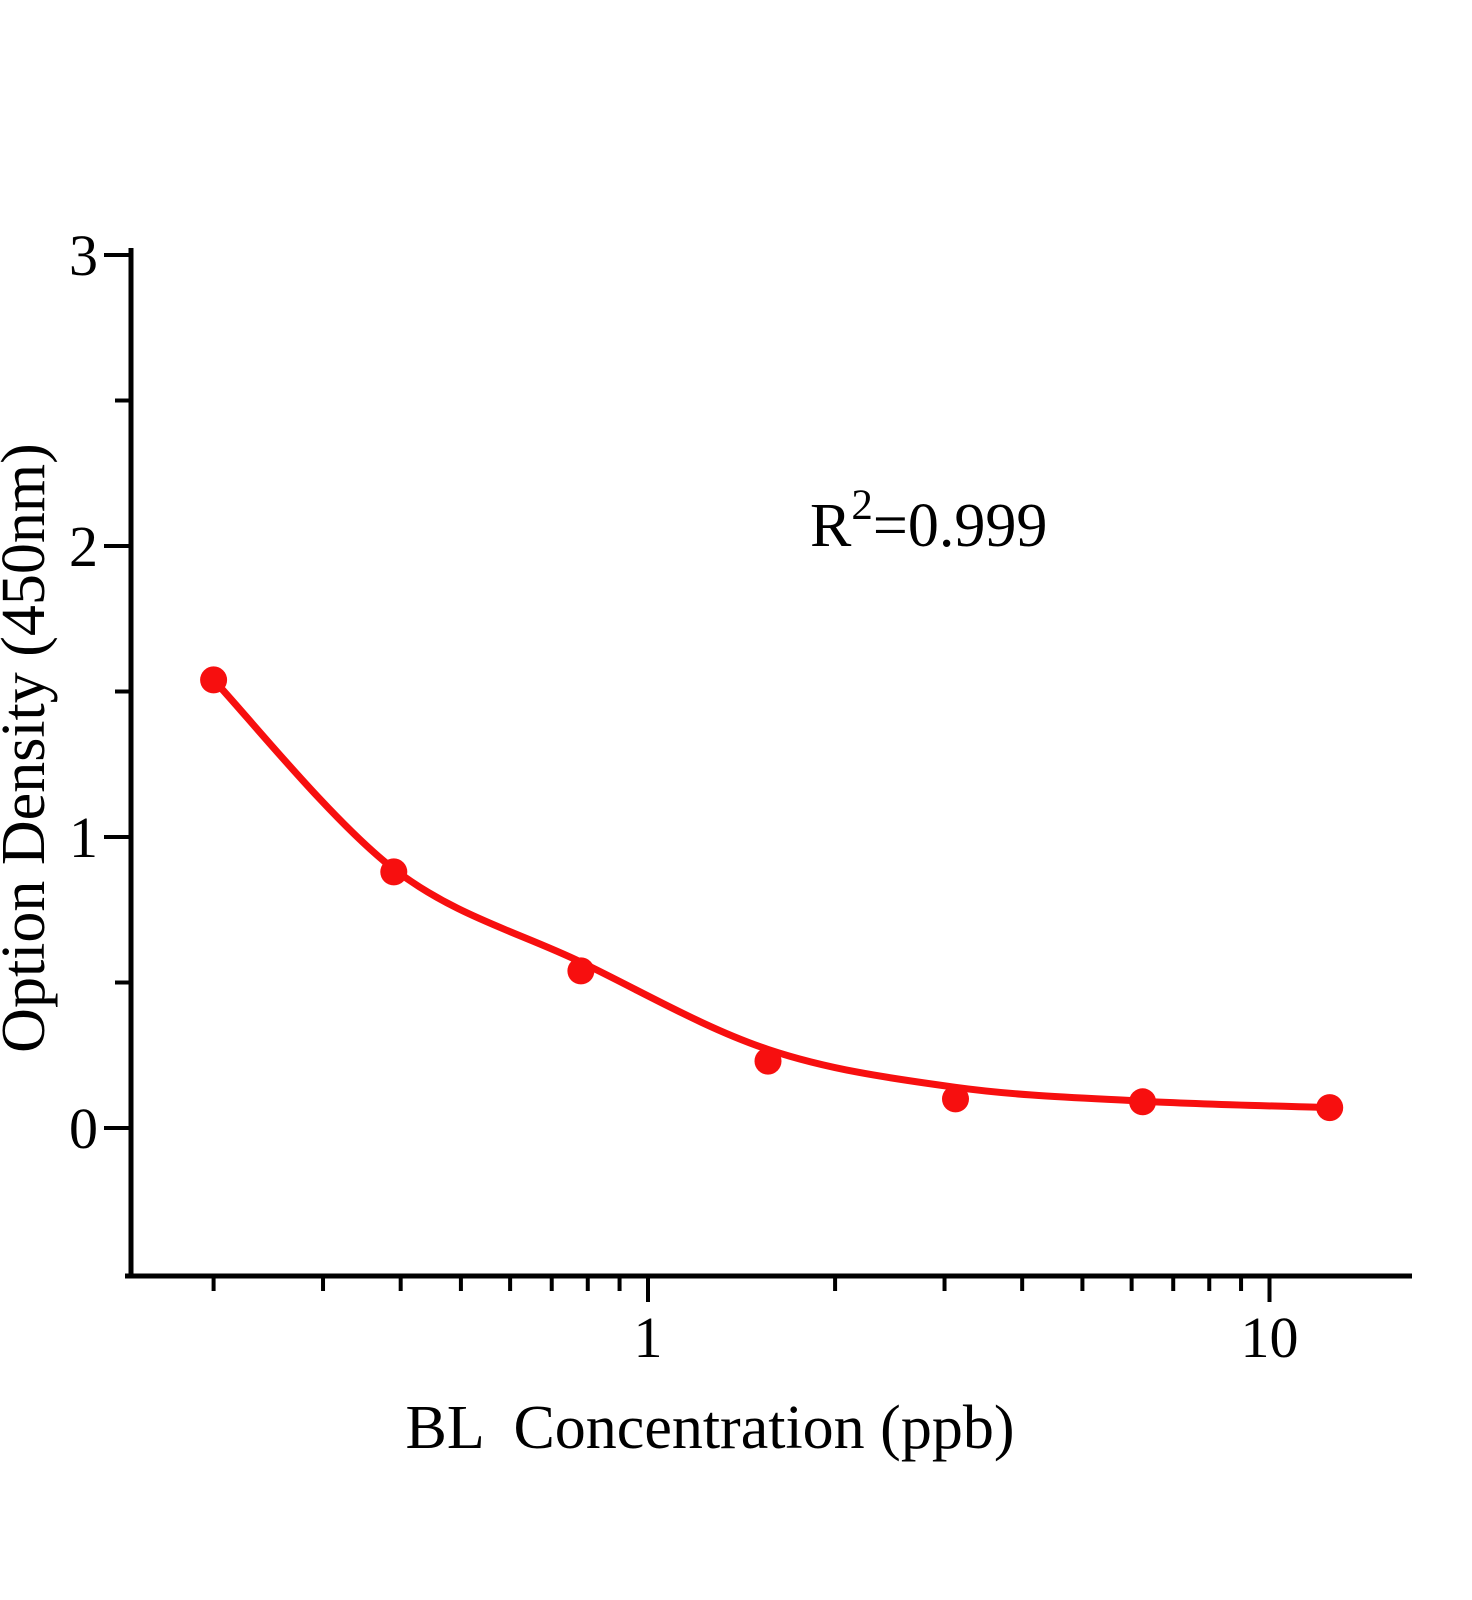  Describe the element at coordinates (83, 546) in the screenshot. I see `y-tick-label: 2` at that location.